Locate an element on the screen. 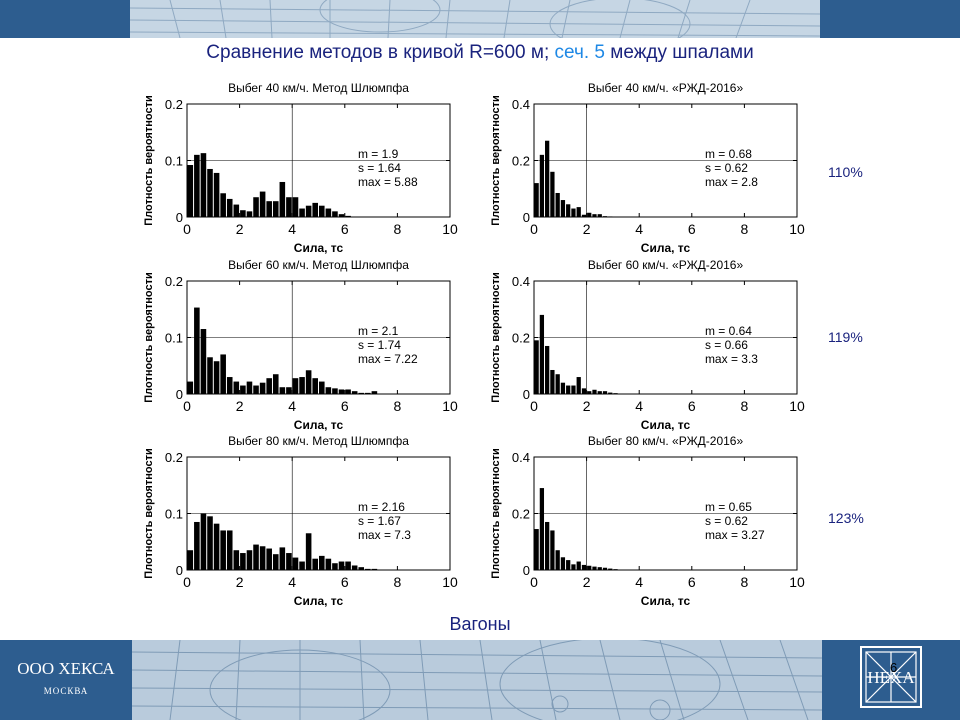 Image resolution: width=960 pixels, height=720 pixels. title-main: Сравнение методов в кривой R=600 м; is located at coordinates (380, 52).